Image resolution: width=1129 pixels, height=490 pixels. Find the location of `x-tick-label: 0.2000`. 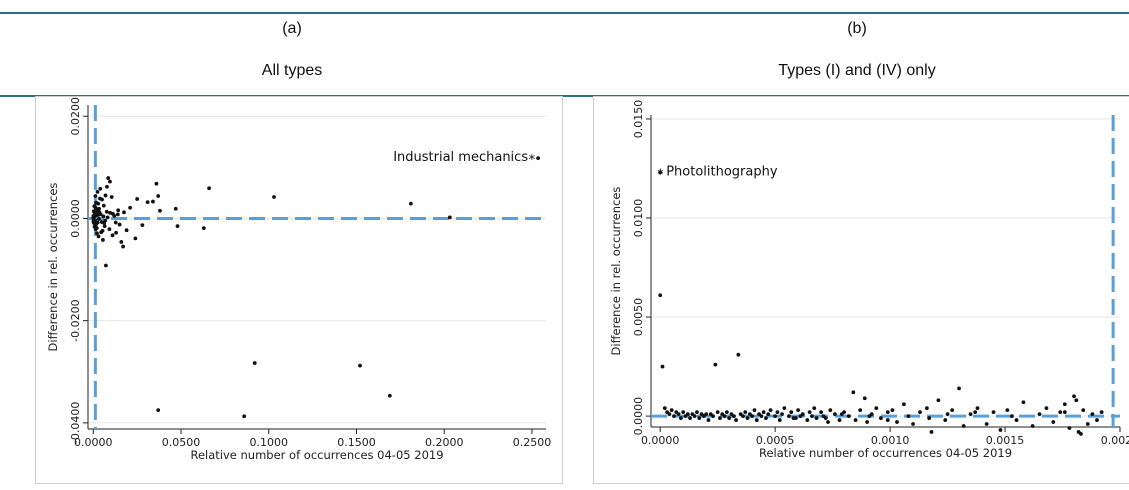

x-tick-label: 0.2000 is located at coordinates (444, 442).